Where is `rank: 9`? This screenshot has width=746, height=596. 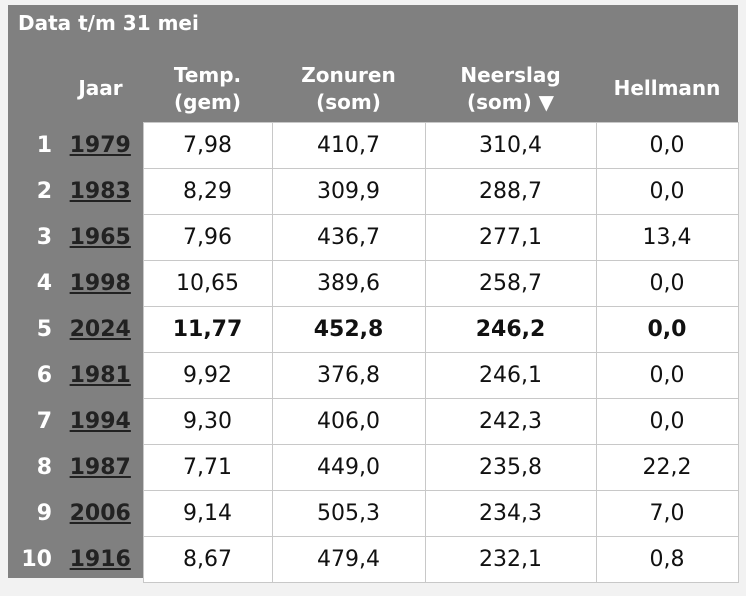 rank: 9 is located at coordinates (44, 513).